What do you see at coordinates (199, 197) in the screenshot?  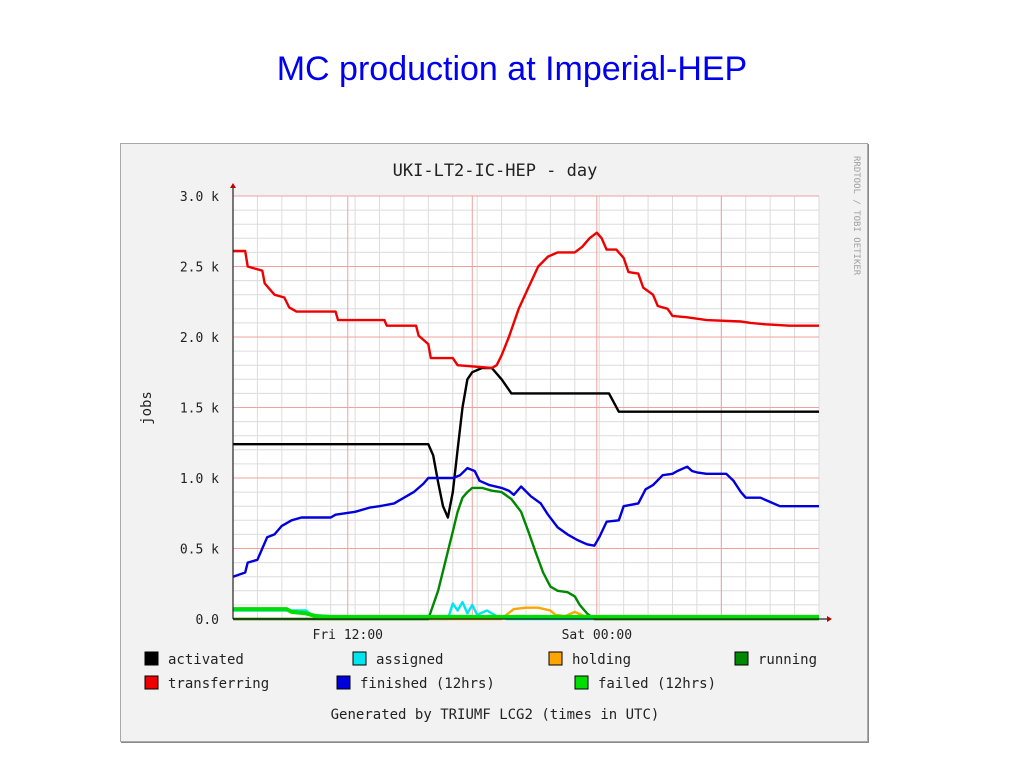 I see `y-tick-label: 3.0 k` at bounding box center [199, 197].